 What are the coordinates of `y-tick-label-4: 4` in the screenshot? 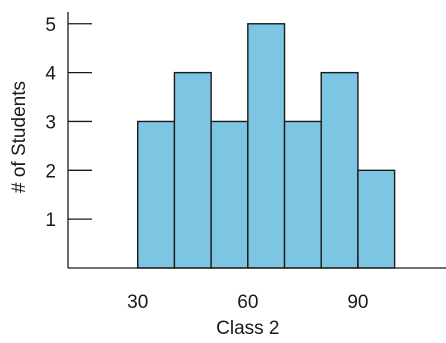 It's located at (50, 74).